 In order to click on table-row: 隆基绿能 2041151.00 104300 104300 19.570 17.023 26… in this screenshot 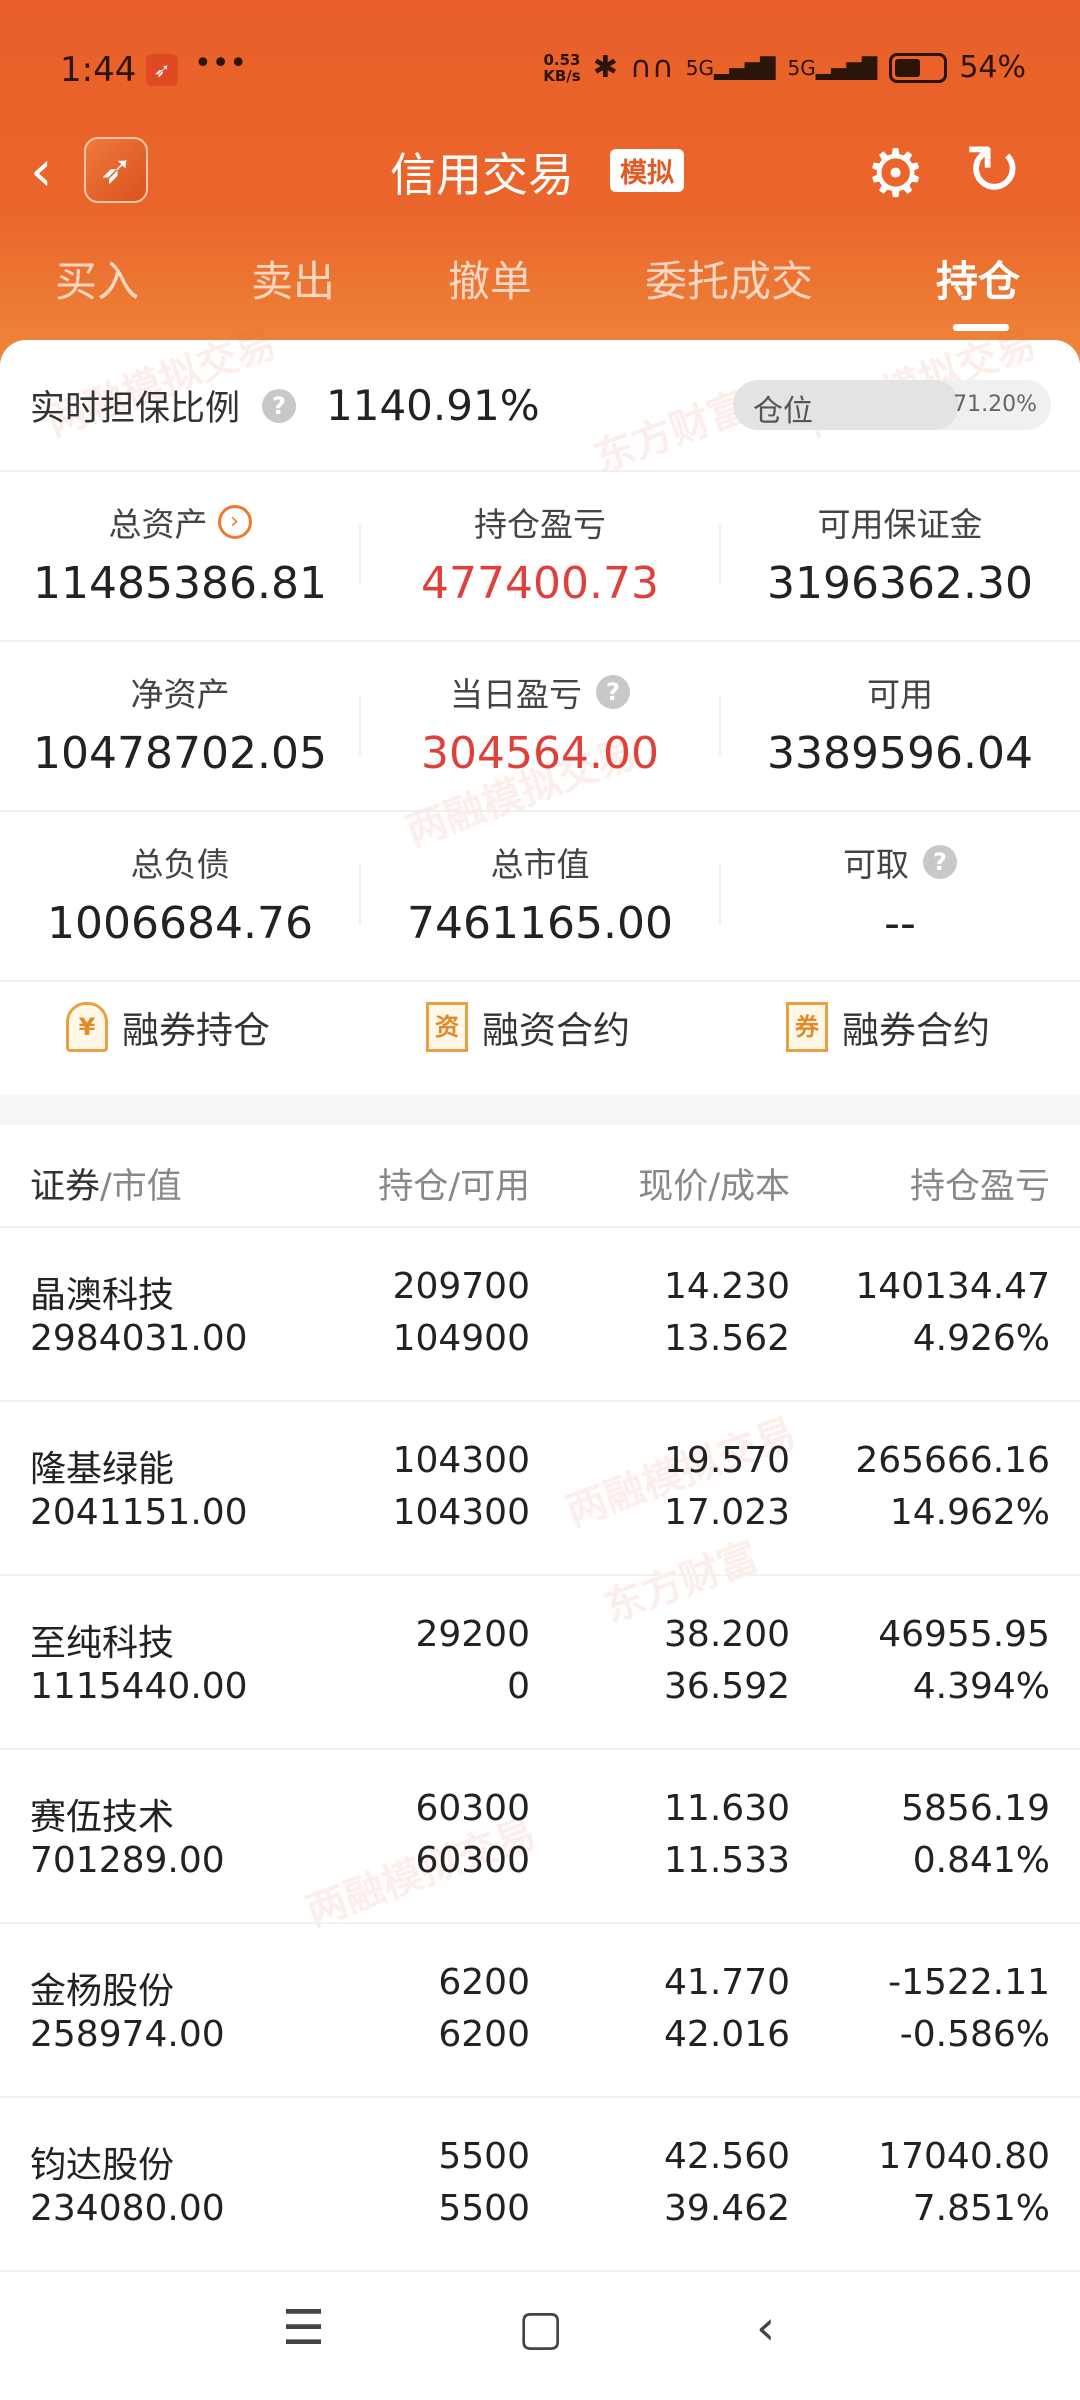, I will do `click(540, 1489)`.